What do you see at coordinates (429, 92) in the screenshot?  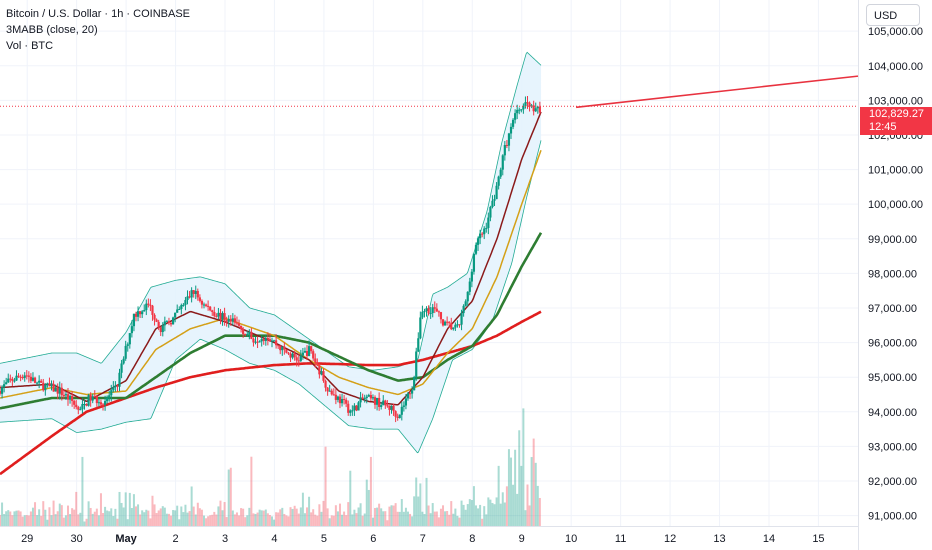 I see `price-overlays` at bounding box center [429, 92].